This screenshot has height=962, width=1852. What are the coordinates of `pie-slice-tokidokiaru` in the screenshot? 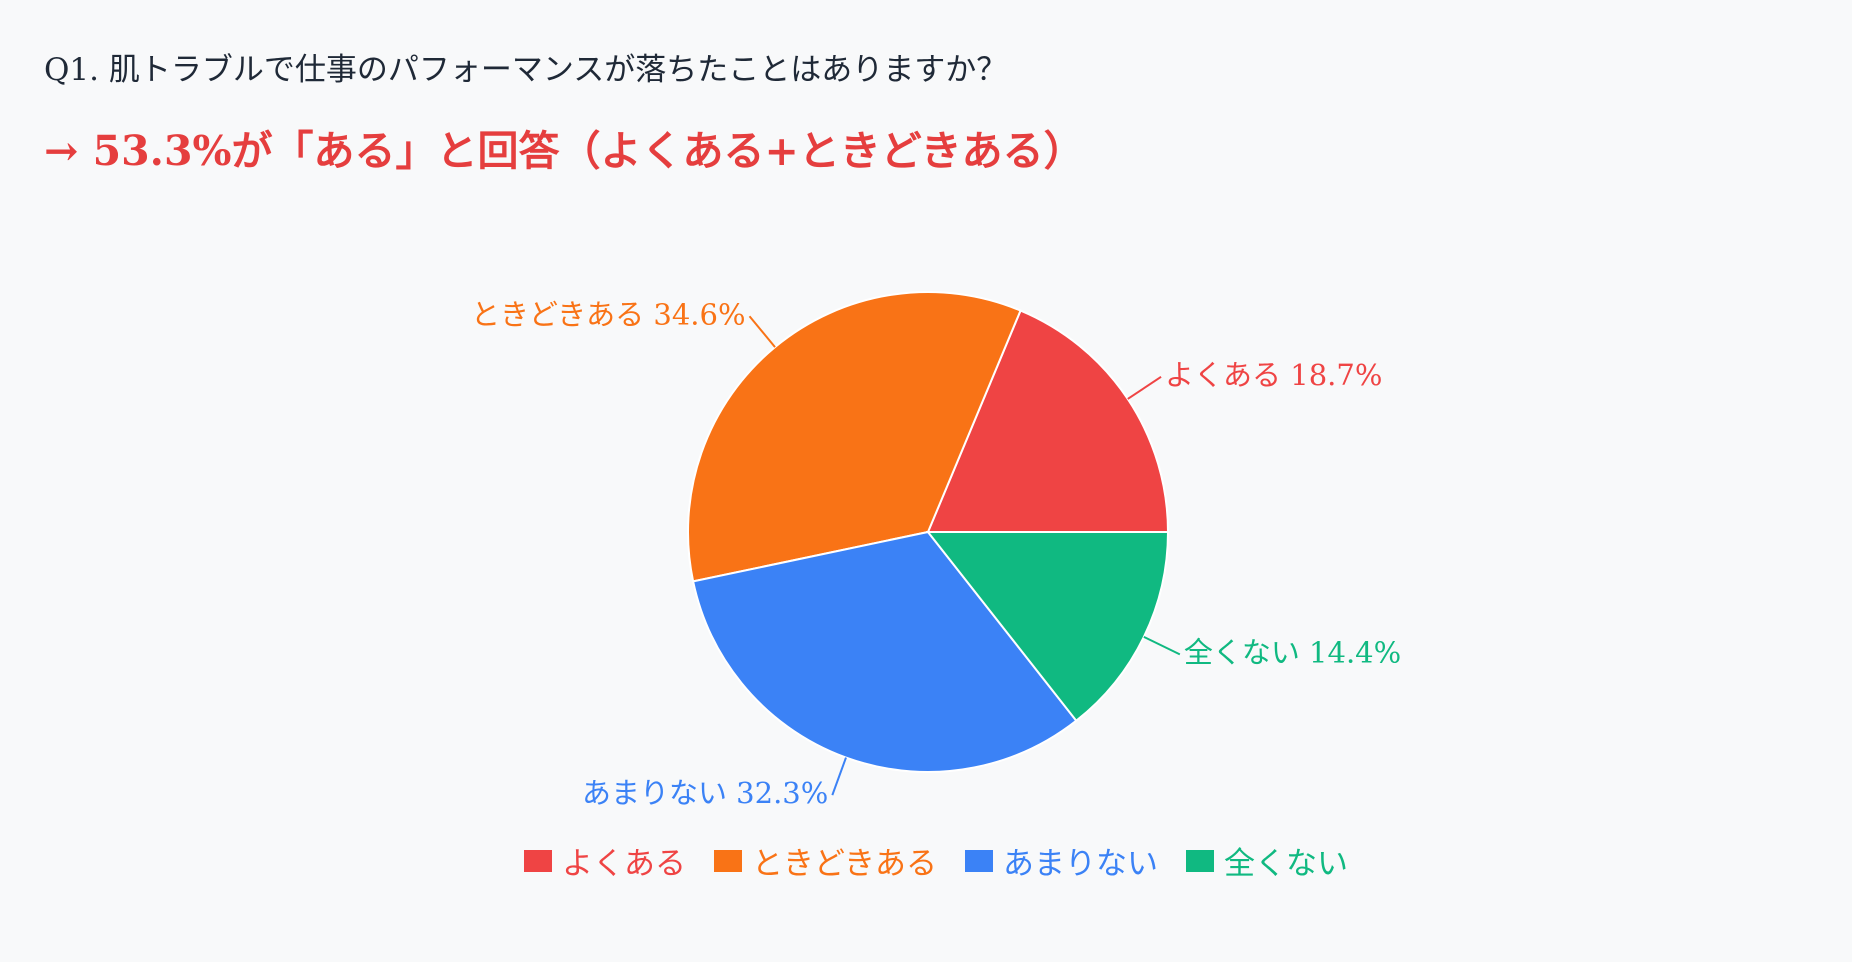 It's located at (854, 437).